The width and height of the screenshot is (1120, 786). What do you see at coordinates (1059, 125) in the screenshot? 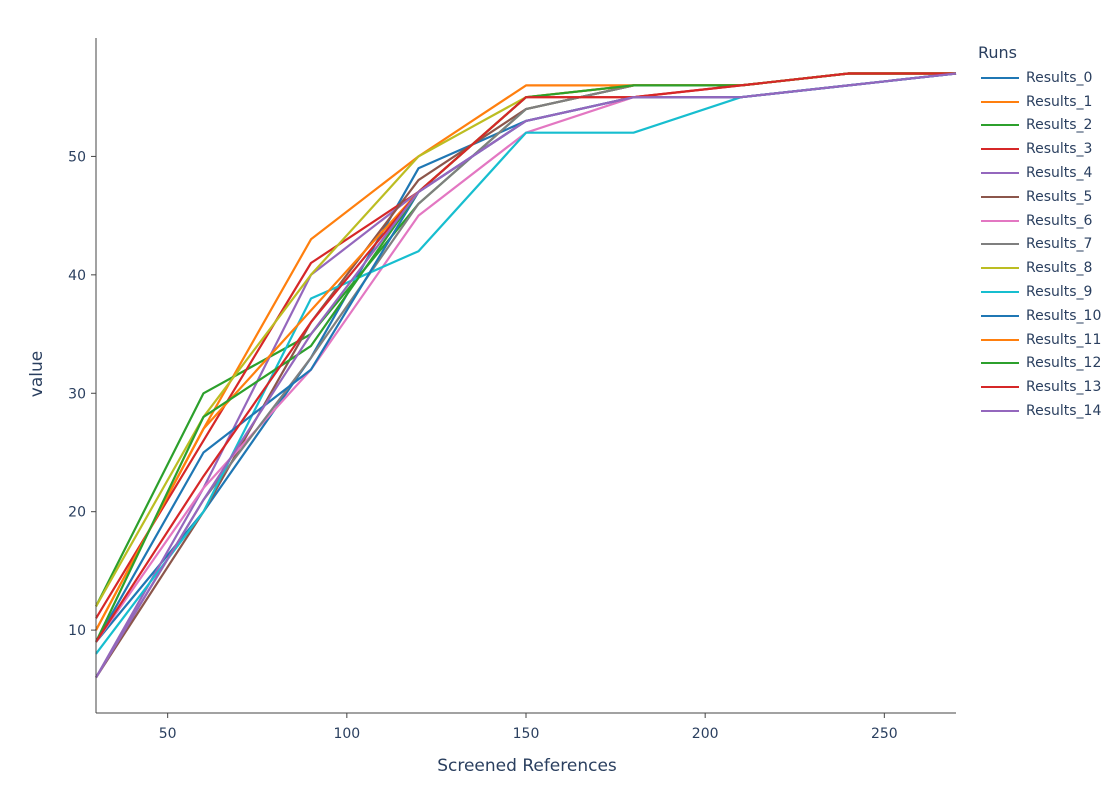
I see `legend-label: Results_2` at bounding box center [1059, 125].